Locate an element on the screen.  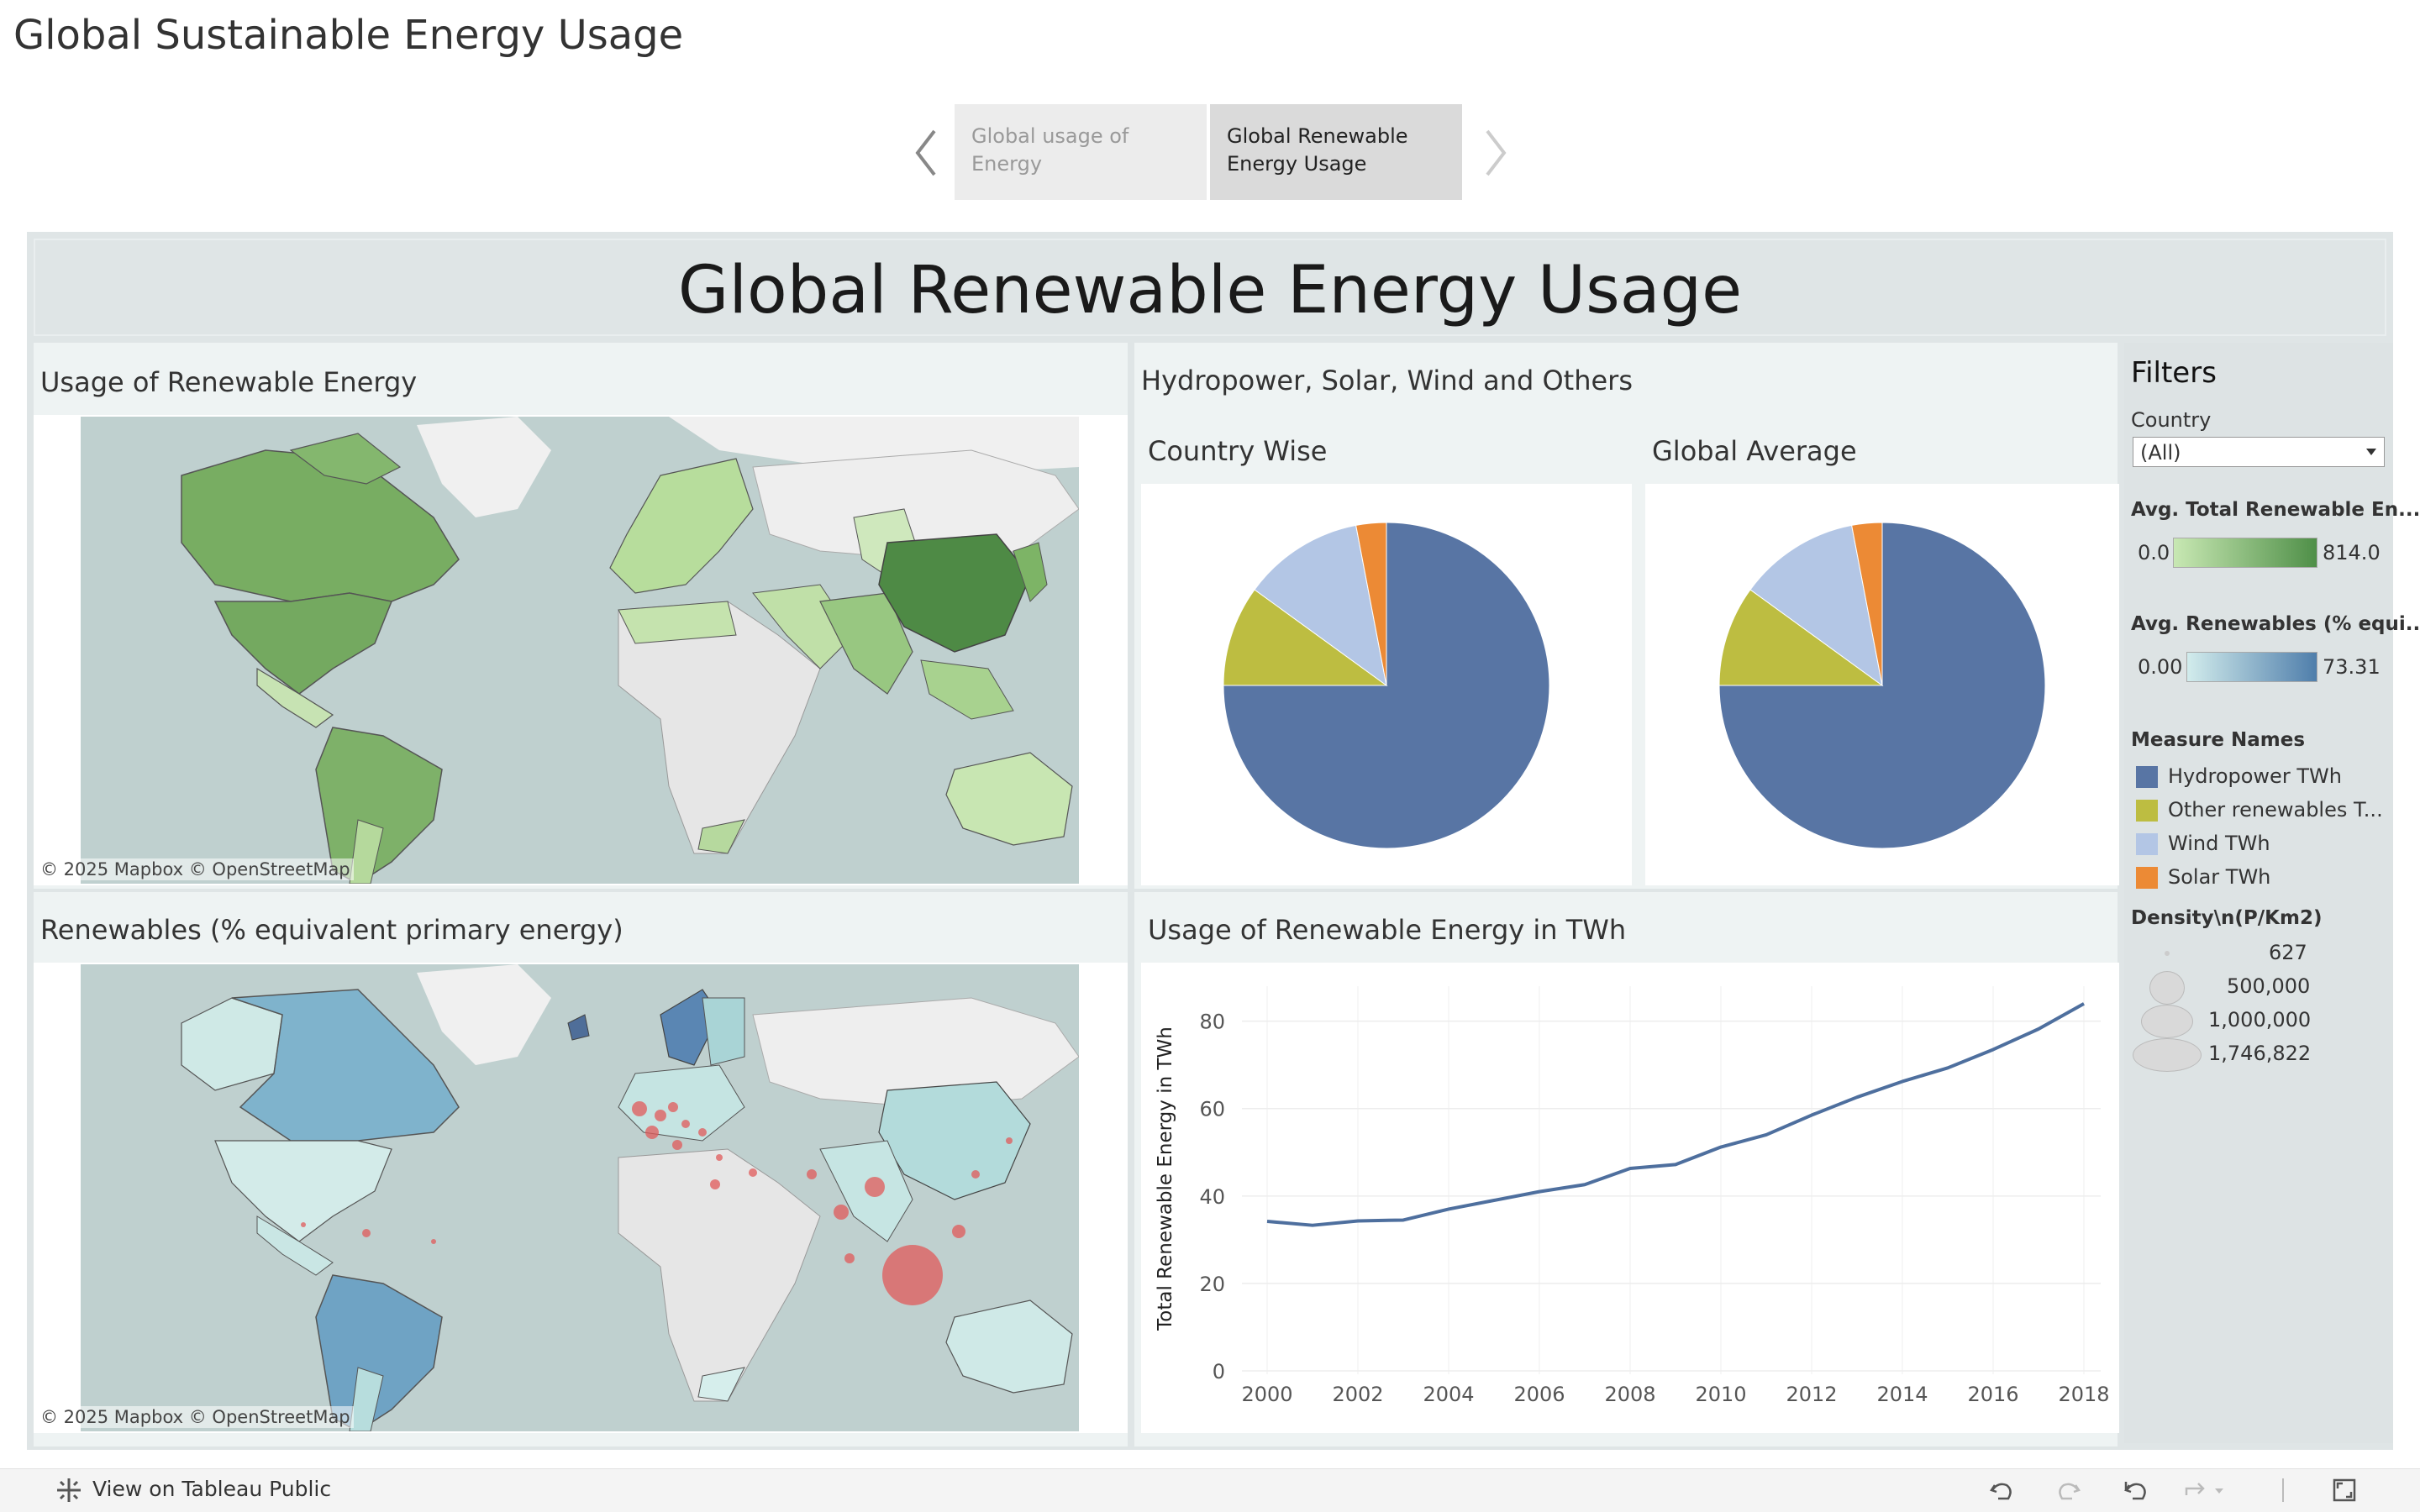
legend-item-solar: Solar TWh is located at coordinates (2260, 878).